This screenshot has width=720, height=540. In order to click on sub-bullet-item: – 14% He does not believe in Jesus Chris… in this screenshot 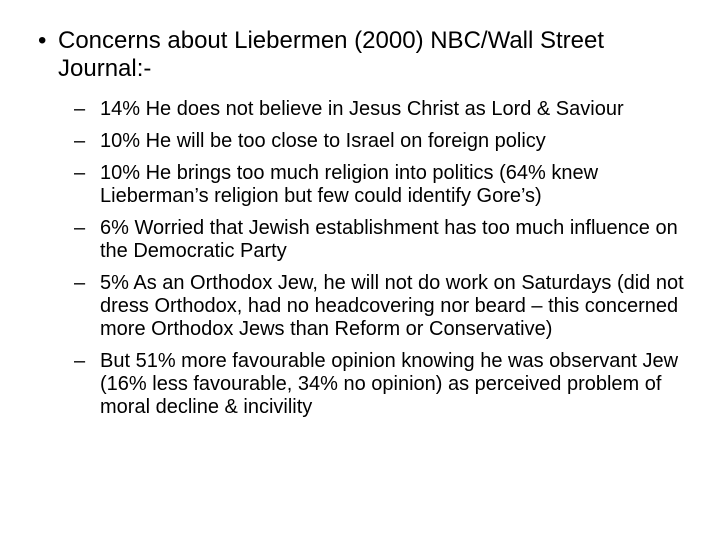, I will do `click(385, 109)`.